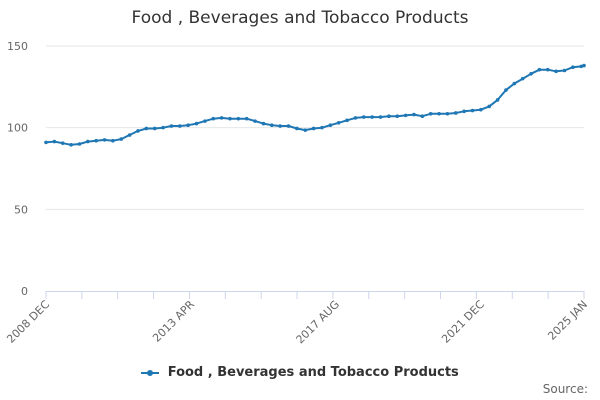  What do you see at coordinates (150, 373) in the screenshot?
I see `legend-marker-icon` at bounding box center [150, 373].